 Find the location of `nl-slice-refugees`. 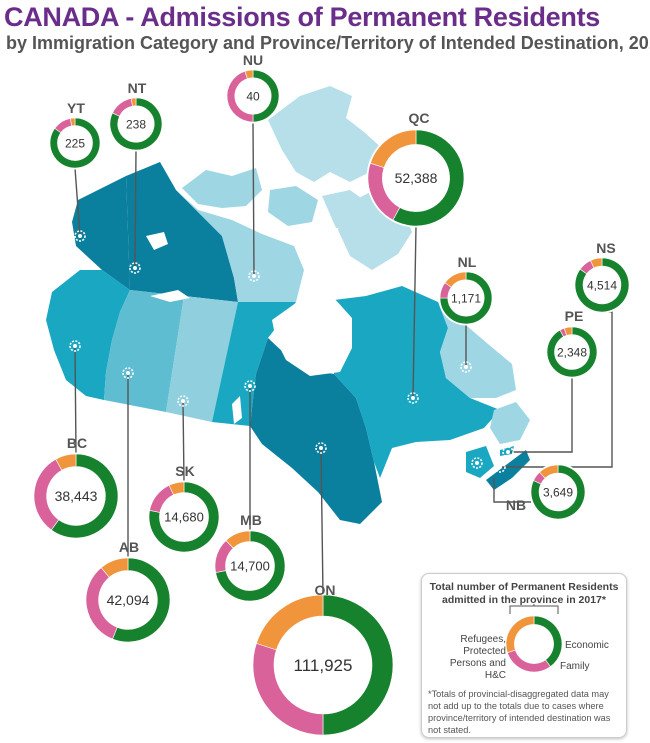

nl-slice-refugees is located at coordinates (455, 279).